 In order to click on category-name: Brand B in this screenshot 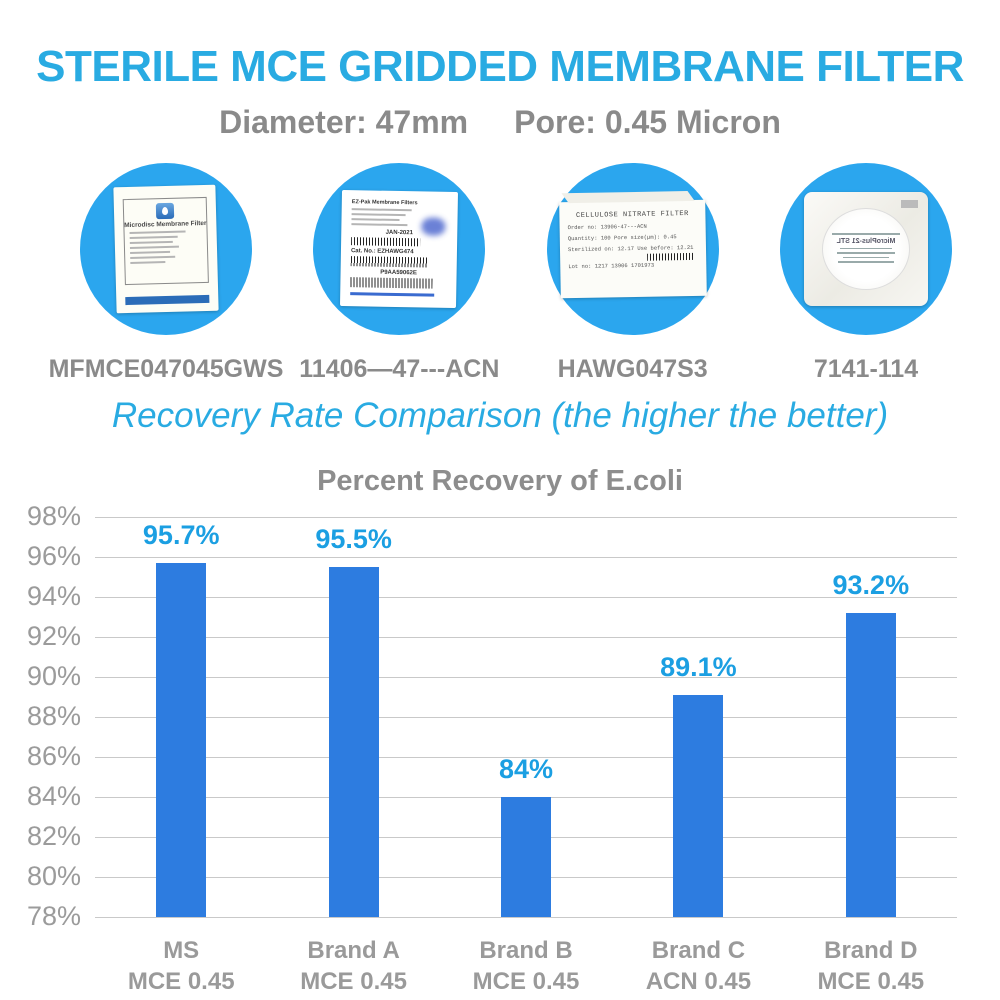, I will do `click(526, 950)`.